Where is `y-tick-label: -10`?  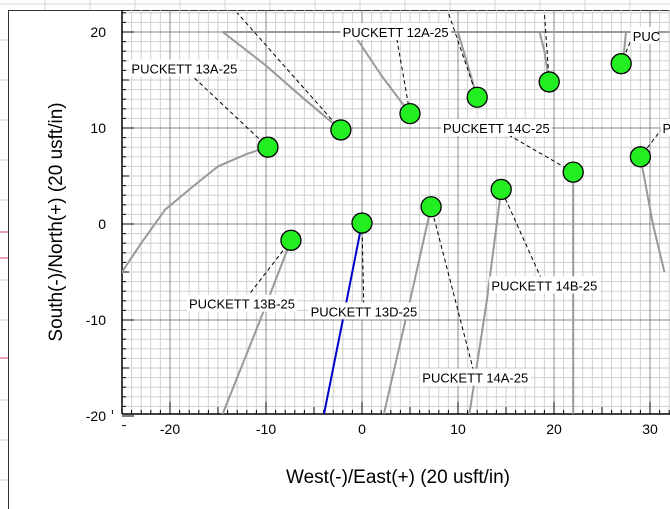 y-tick-label: -10 is located at coordinates (96, 320).